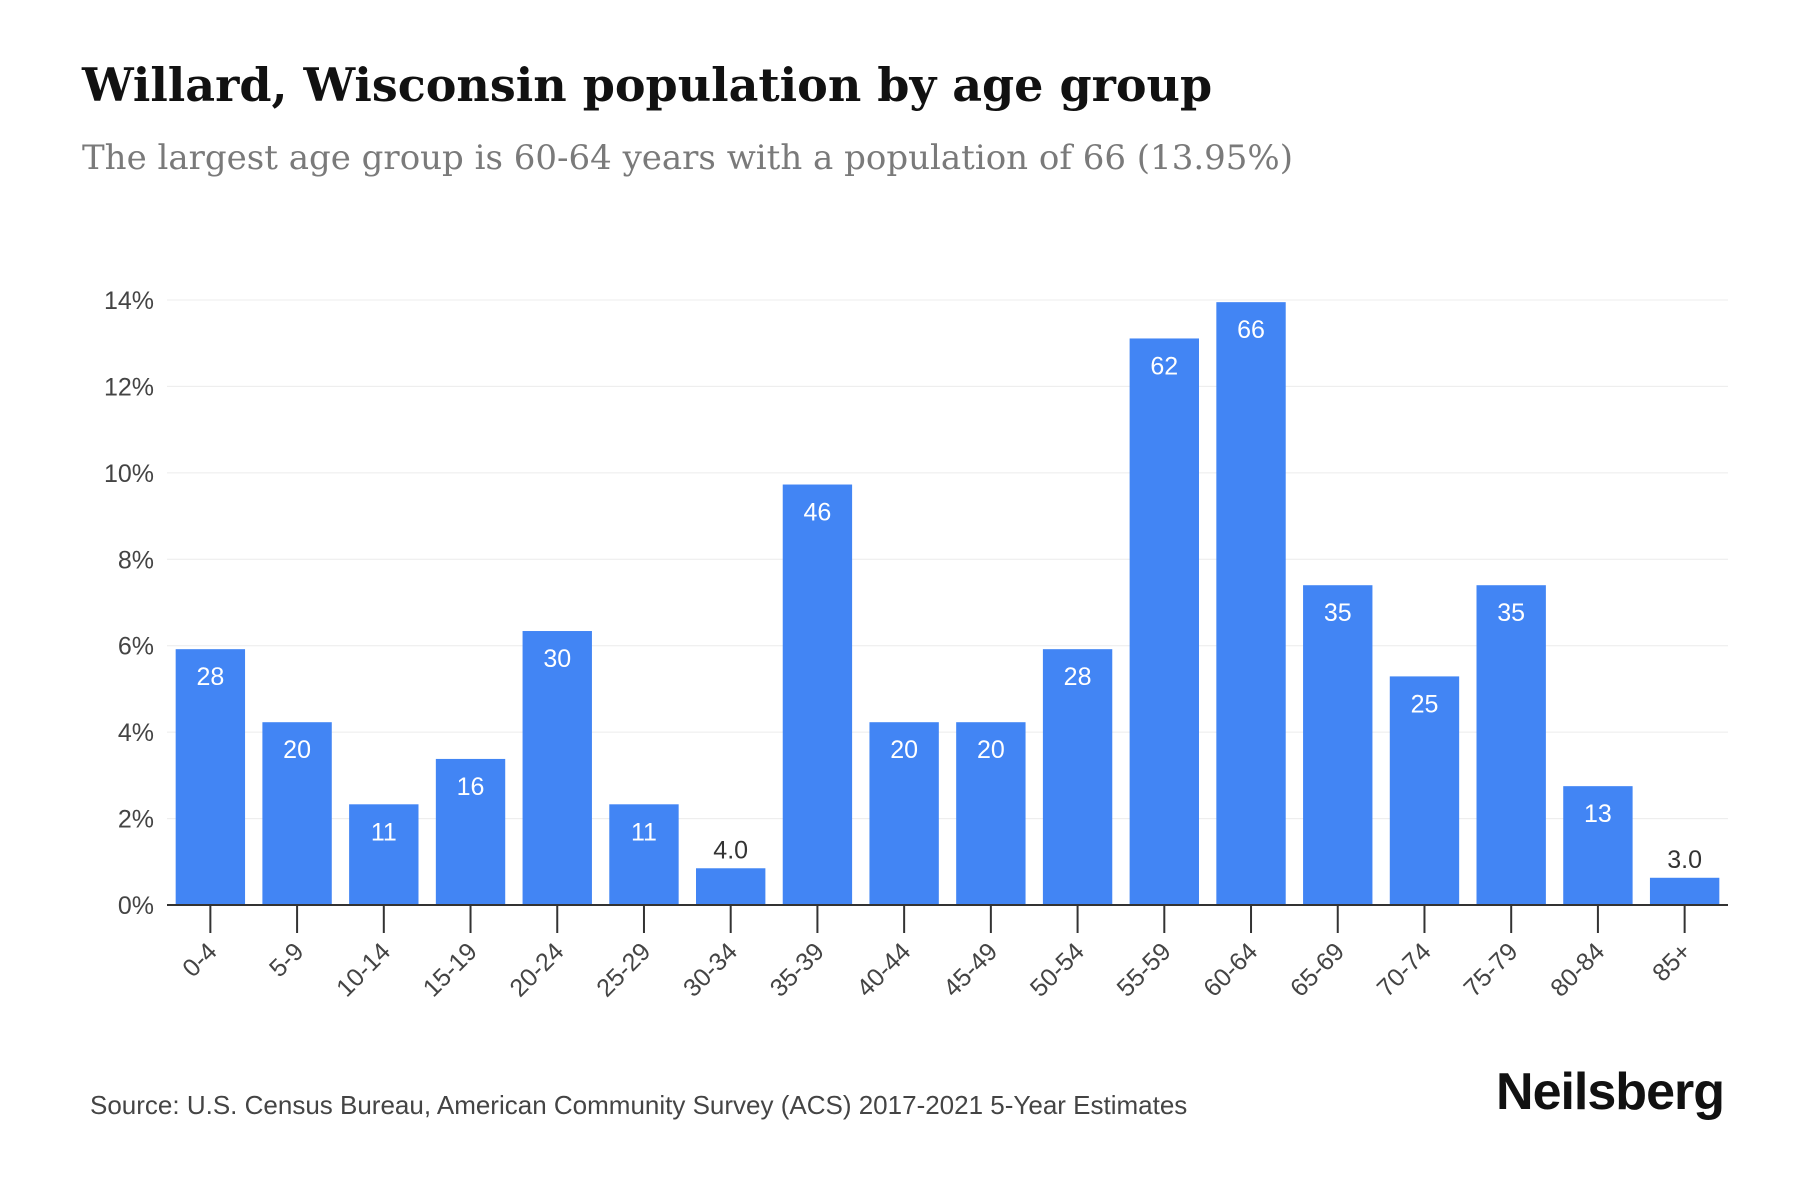 The height and width of the screenshot is (1200, 1800). What do you see at coordinates (1684, 860) in the screenshot?
I see `bar-value-label: 3.0` at bounding box center [1684, 860].